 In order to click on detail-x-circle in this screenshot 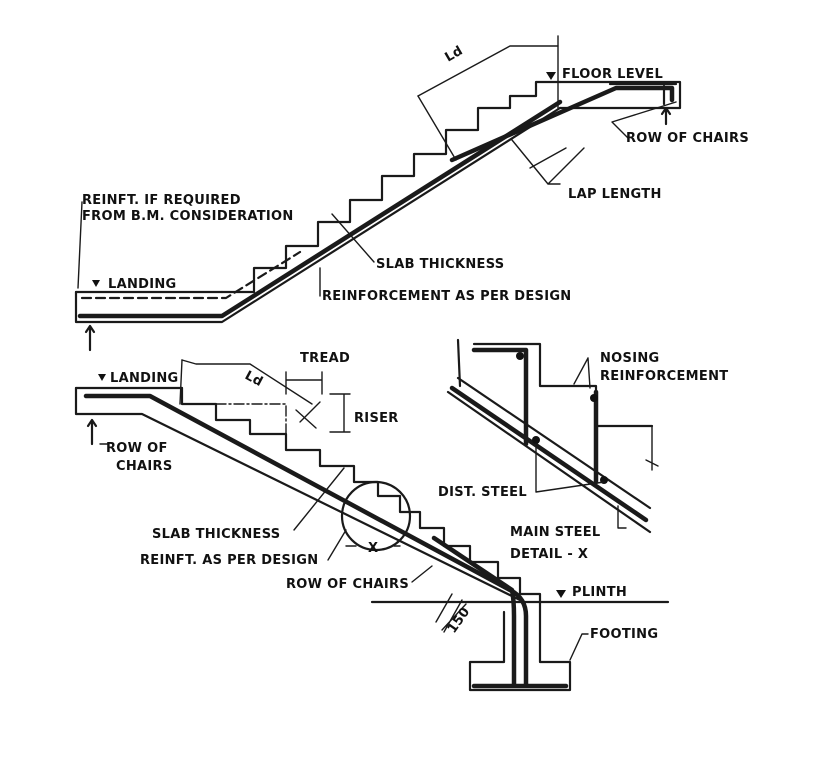, I will do `click(376, 516)`.